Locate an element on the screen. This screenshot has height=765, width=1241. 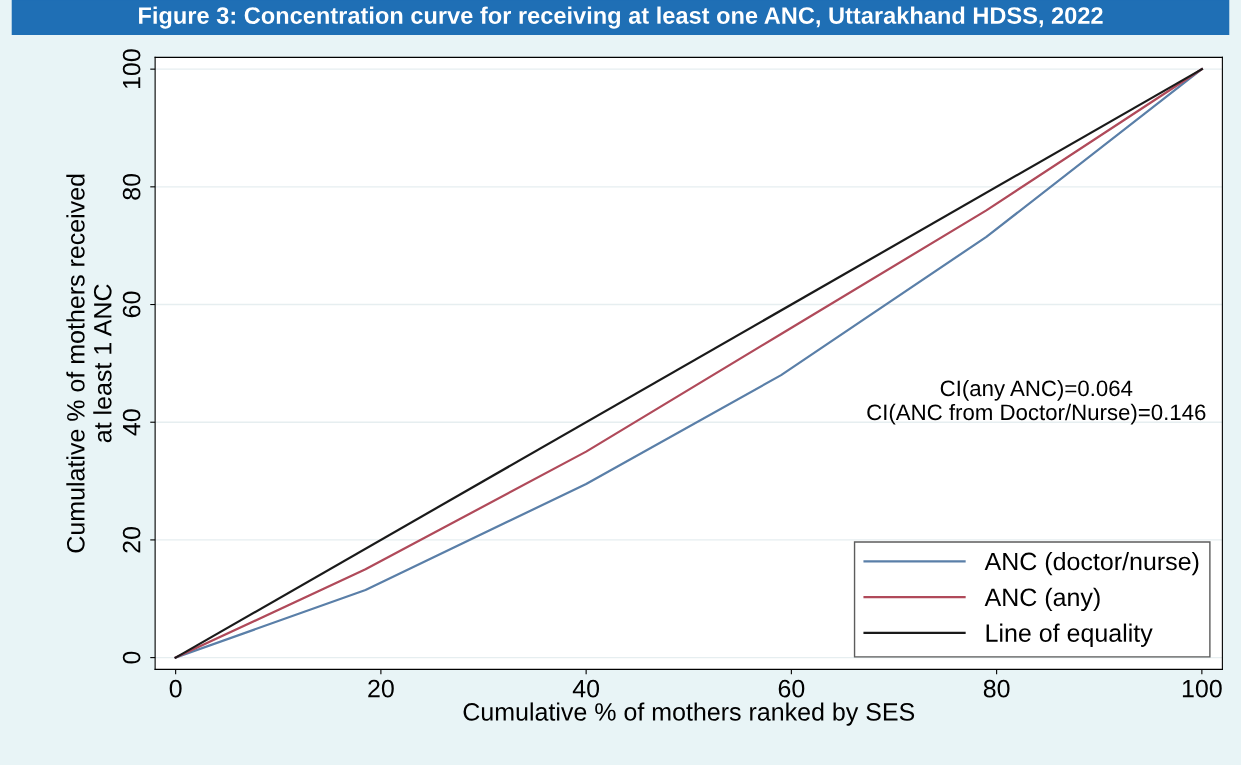
annotation: CI(any ANC)=0.064 CI(ANC from Doctor/Nurse)=0.146 is located at coordinates (1036, 402).